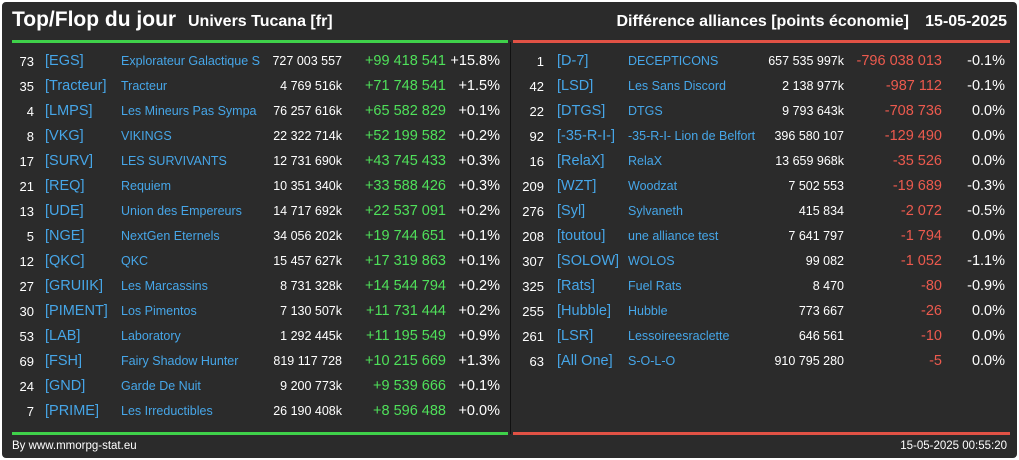  What do you see at coordinates (69, 111) in the screenshot?
I see `alliance-tag-link: [LMPS]` at bounding box center [69, 111].